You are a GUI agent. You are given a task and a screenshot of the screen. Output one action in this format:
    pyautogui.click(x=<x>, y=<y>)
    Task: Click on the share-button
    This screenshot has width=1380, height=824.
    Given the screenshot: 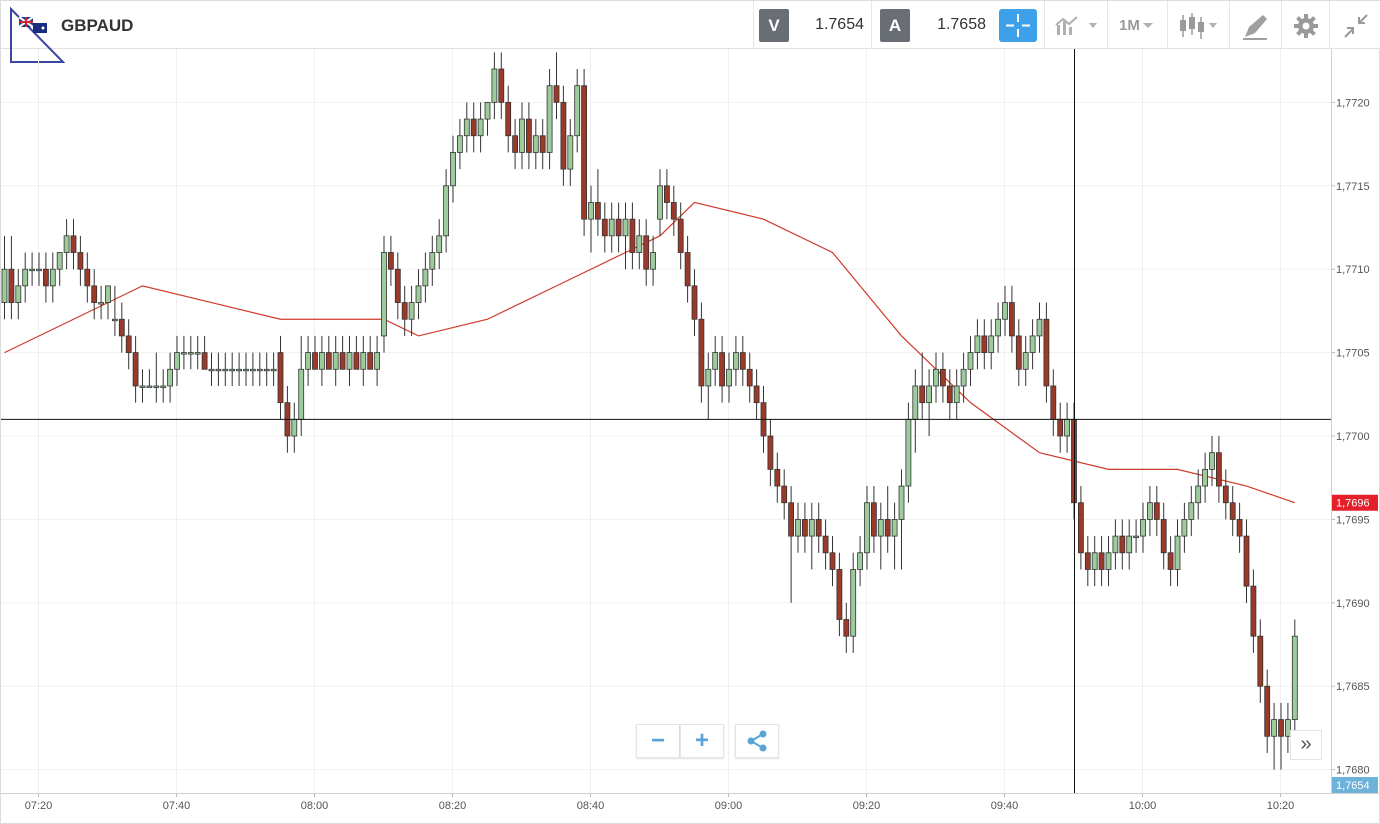 What is the action you would take?
    pyautogui.click(x=757, y=741)
    